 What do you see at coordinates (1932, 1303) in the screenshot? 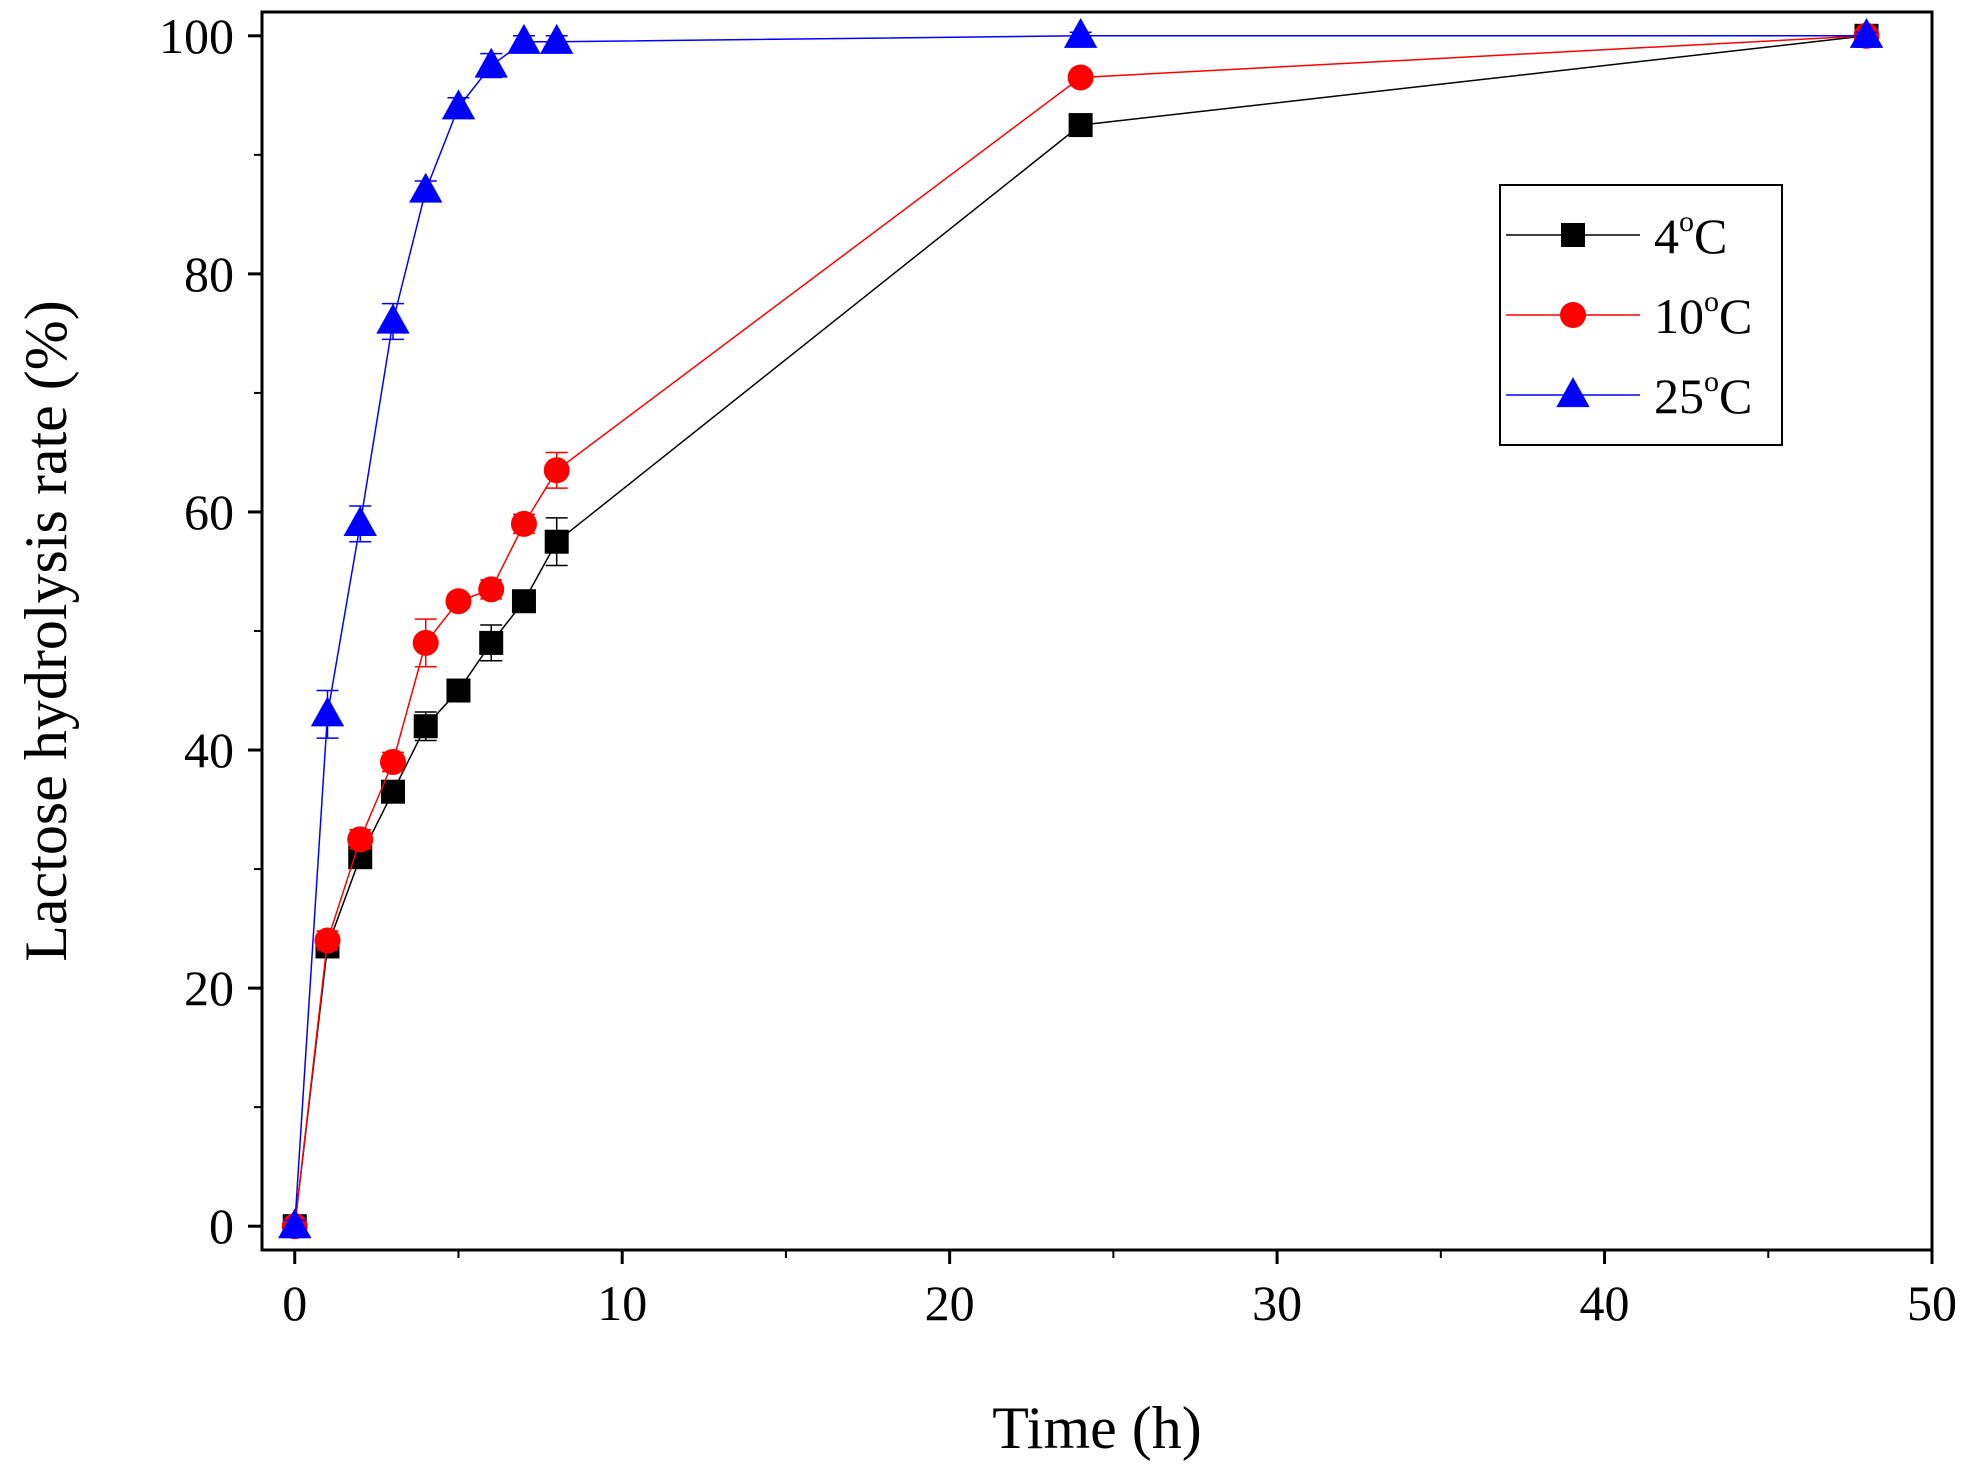
I see `x-tick-label: 50` at bounding box center [1932, 1303].